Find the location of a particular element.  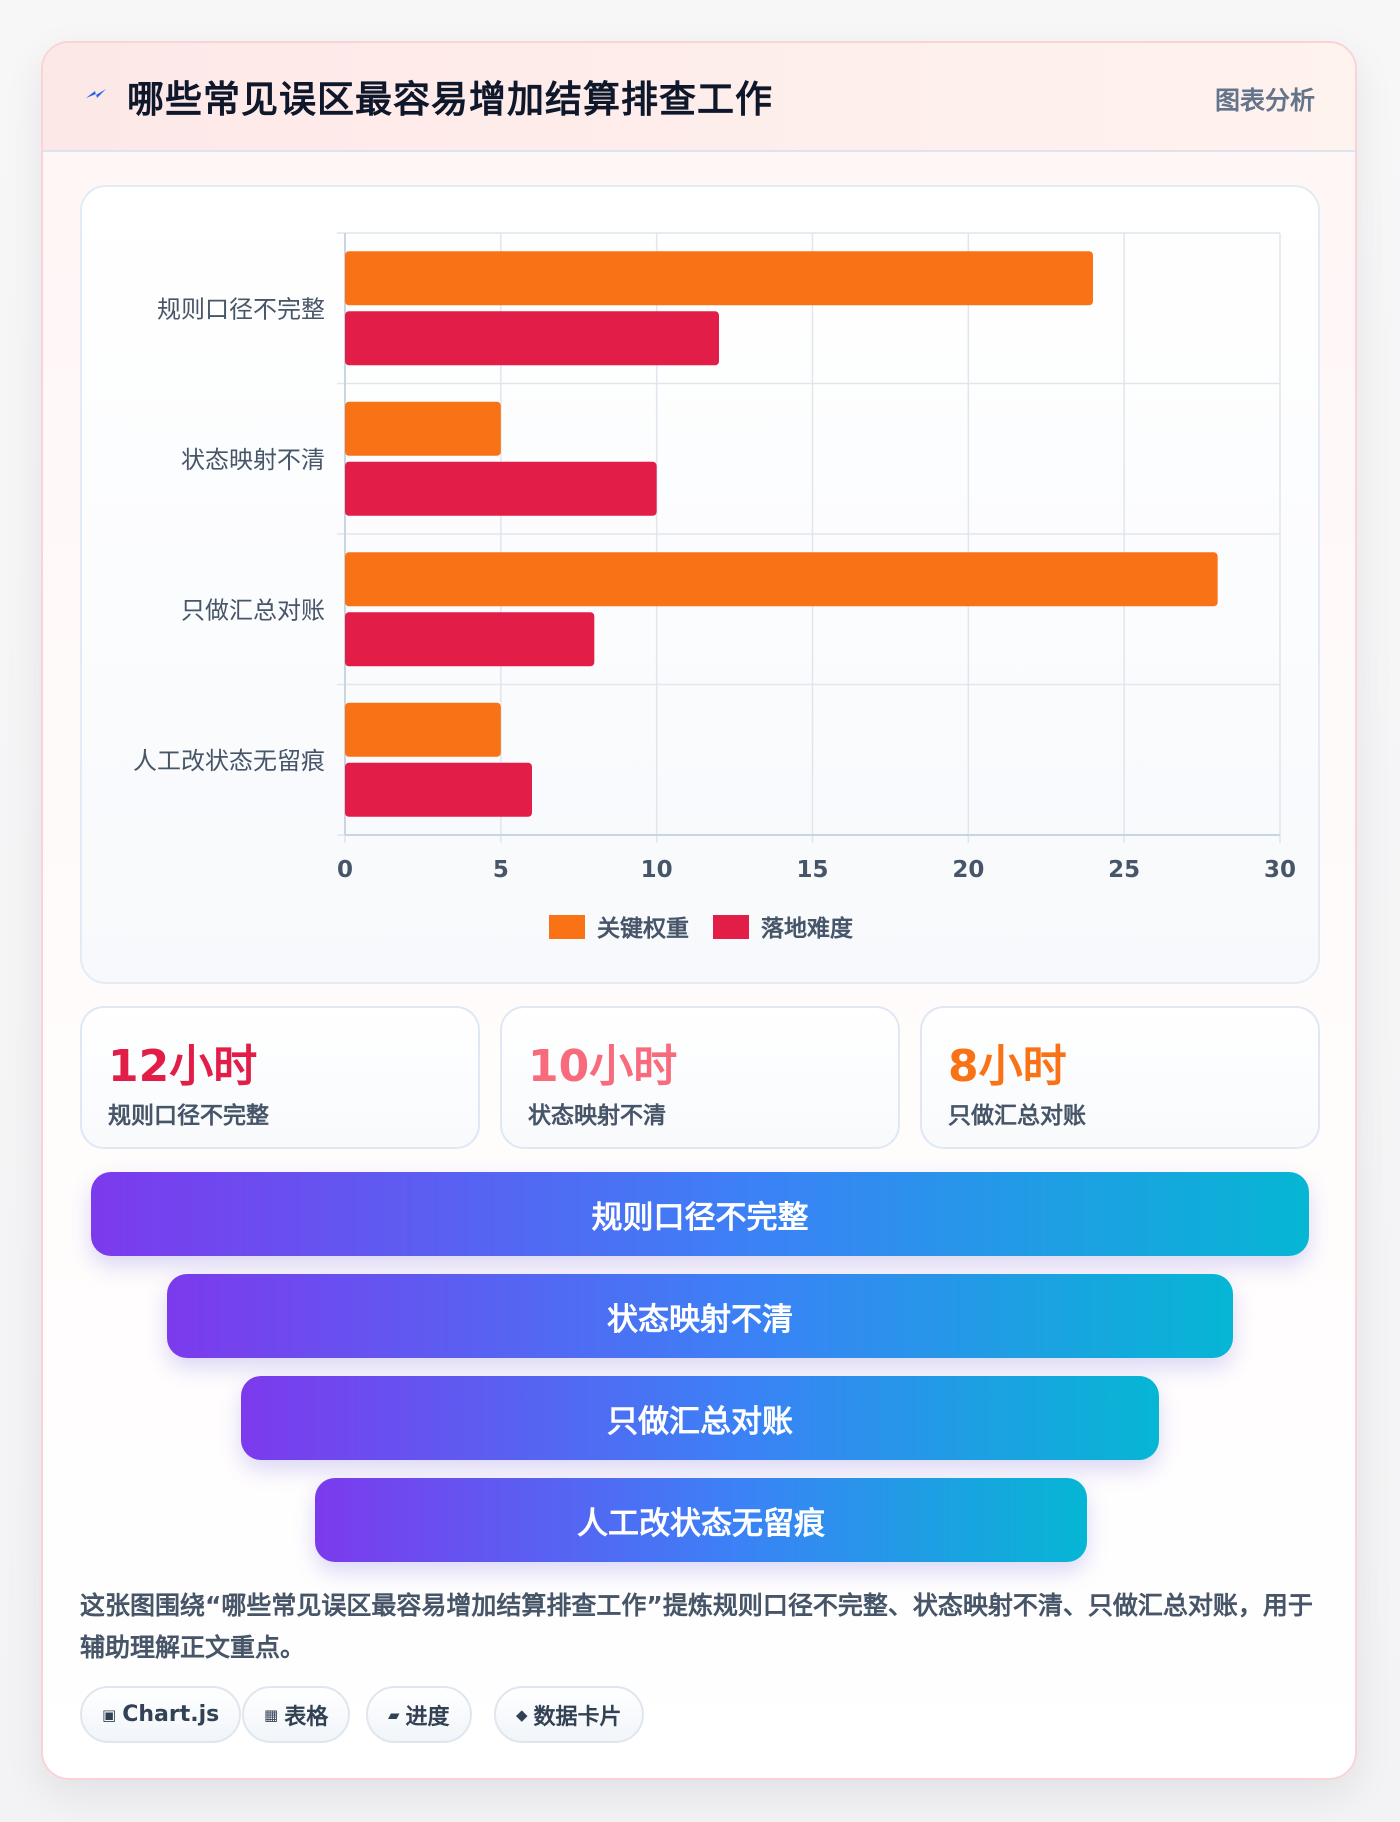

chip-progress: ▰ 进度 is located at coordinates (419, 1714).